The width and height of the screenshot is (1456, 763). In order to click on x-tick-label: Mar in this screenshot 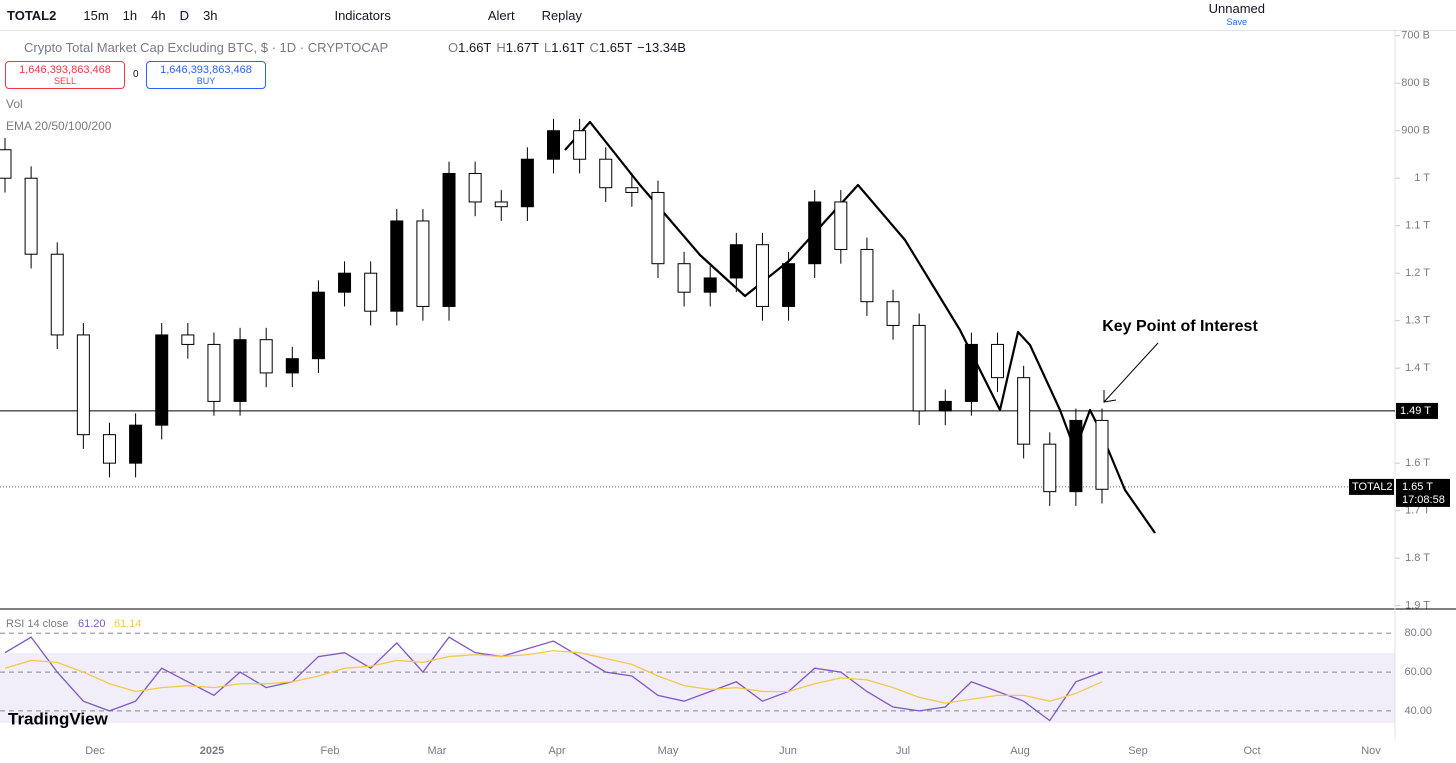, I will do `click(437, 751)`.